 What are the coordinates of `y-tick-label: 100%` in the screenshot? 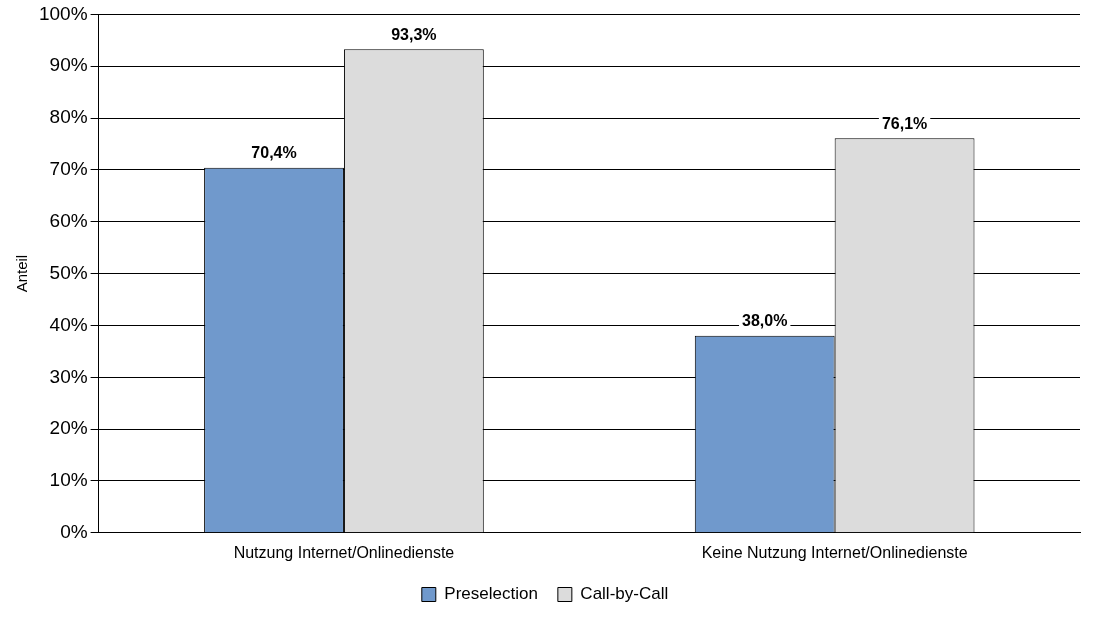 It's located at (63, 13).